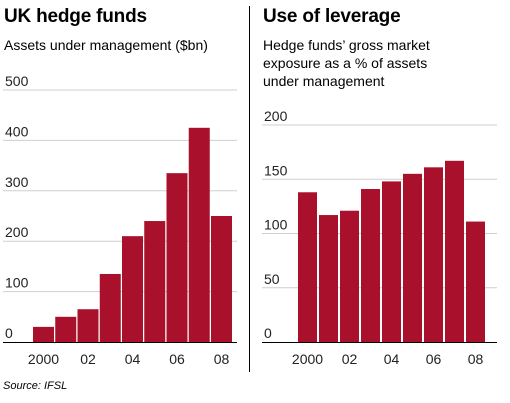 Image resolution: width=510 pixels, height=403 pixels. I want to click on subtitle-line: exposure as a % of assets, so click(345, 63).